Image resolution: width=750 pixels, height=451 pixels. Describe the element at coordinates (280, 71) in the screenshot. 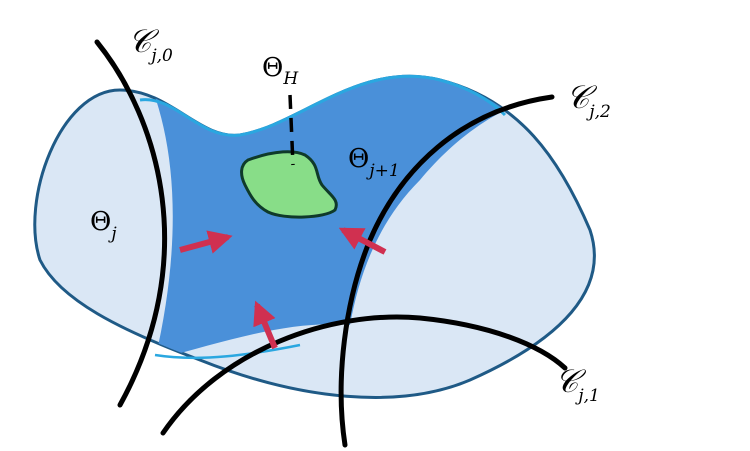

I see `label-theta-h: ΘH` at that location.